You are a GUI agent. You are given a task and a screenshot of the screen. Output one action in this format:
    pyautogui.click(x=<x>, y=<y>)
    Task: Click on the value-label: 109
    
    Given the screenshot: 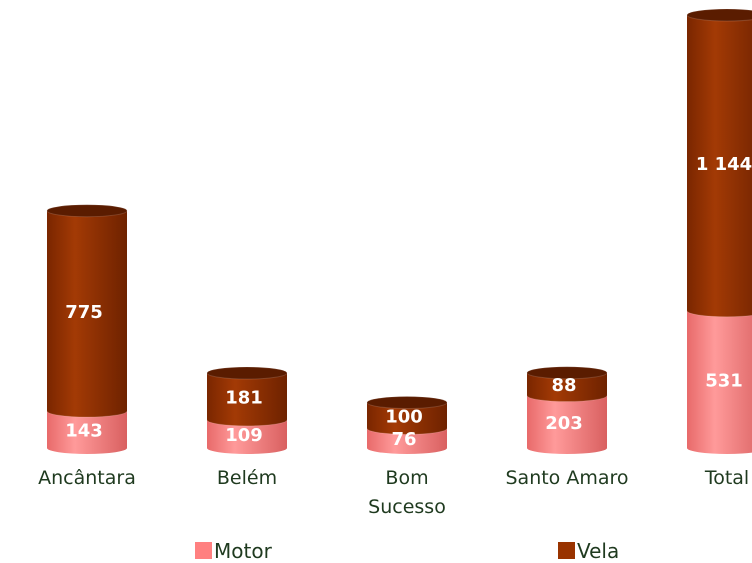 What is the action you would take?
    pyautogui.click(x=244, y=435)
    